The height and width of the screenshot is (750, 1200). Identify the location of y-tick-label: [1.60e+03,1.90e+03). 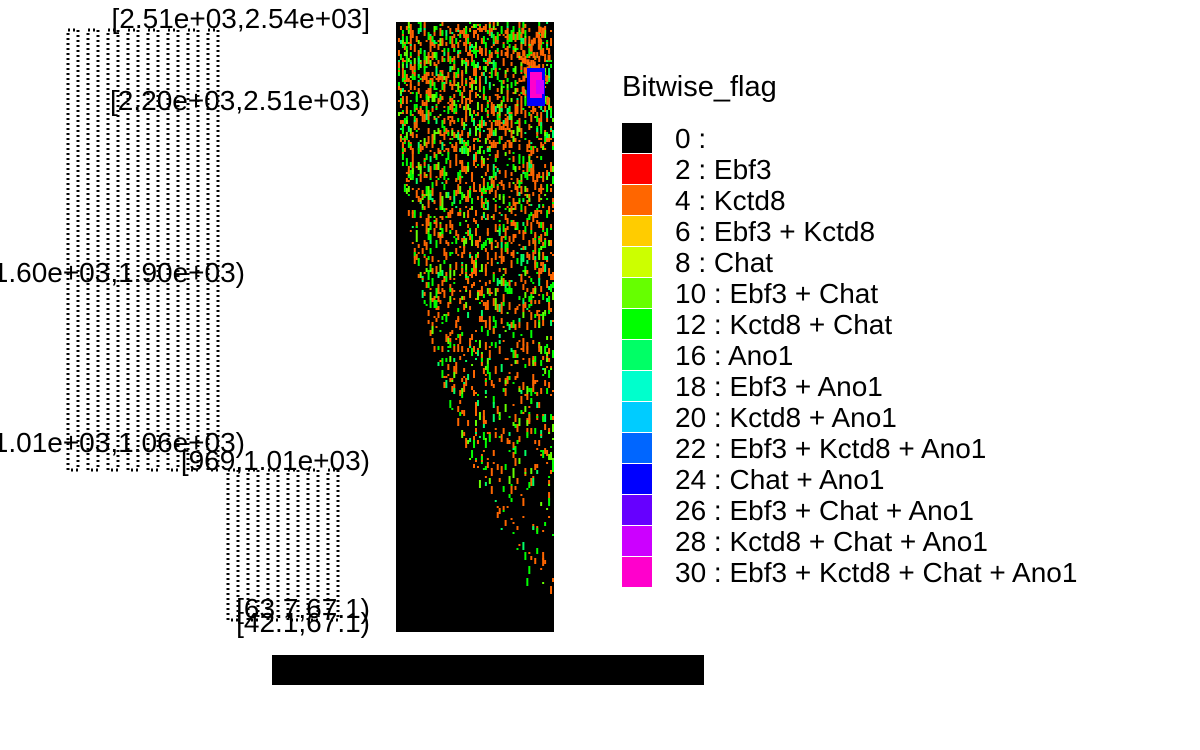
(122, 272).